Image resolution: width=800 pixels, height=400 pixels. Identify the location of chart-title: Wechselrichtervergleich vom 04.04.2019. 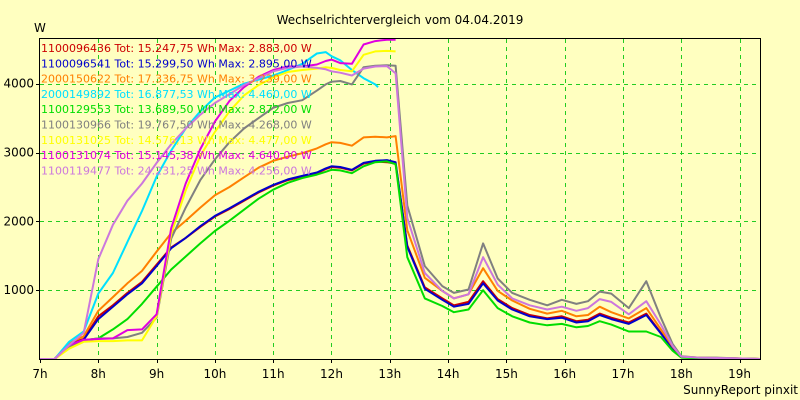
(400, 20).